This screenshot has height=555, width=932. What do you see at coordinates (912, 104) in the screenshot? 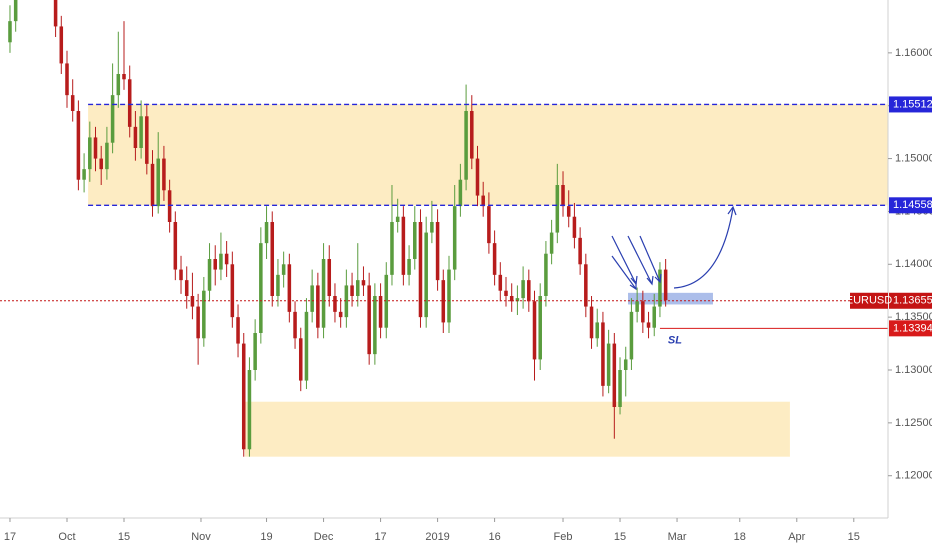
I see `price-tag-label: 1.15512` at bounding box center [912, 104].